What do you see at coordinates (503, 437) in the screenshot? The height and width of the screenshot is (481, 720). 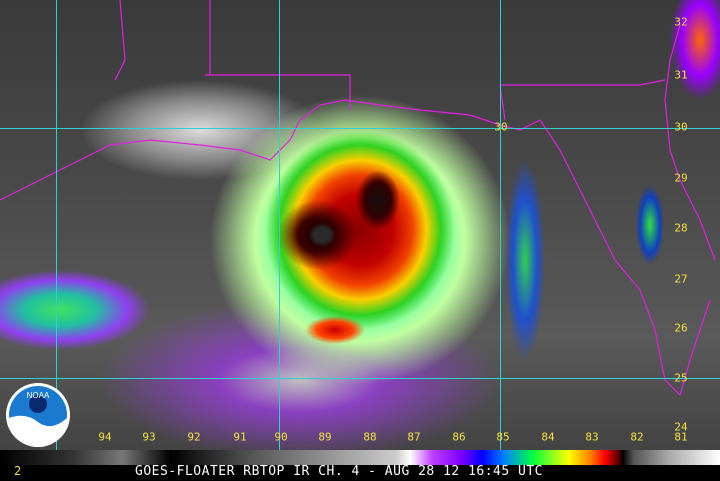 I see `lon-label: 85` at bounding box center [503, 437].